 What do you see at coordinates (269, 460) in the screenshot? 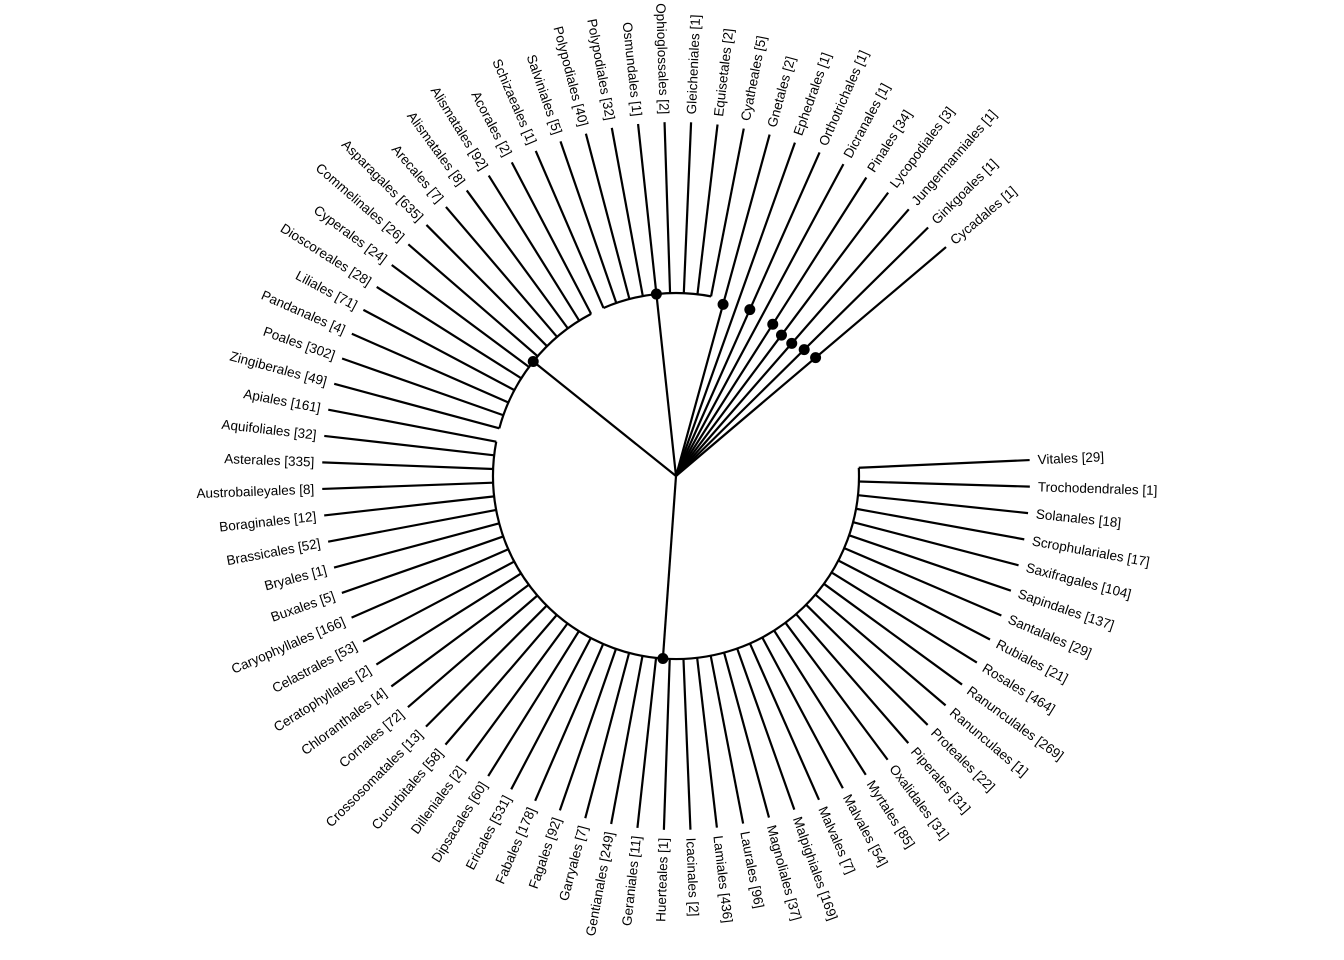
I see `tip-label: Asterales [335]` at bounding box center [269, 460].